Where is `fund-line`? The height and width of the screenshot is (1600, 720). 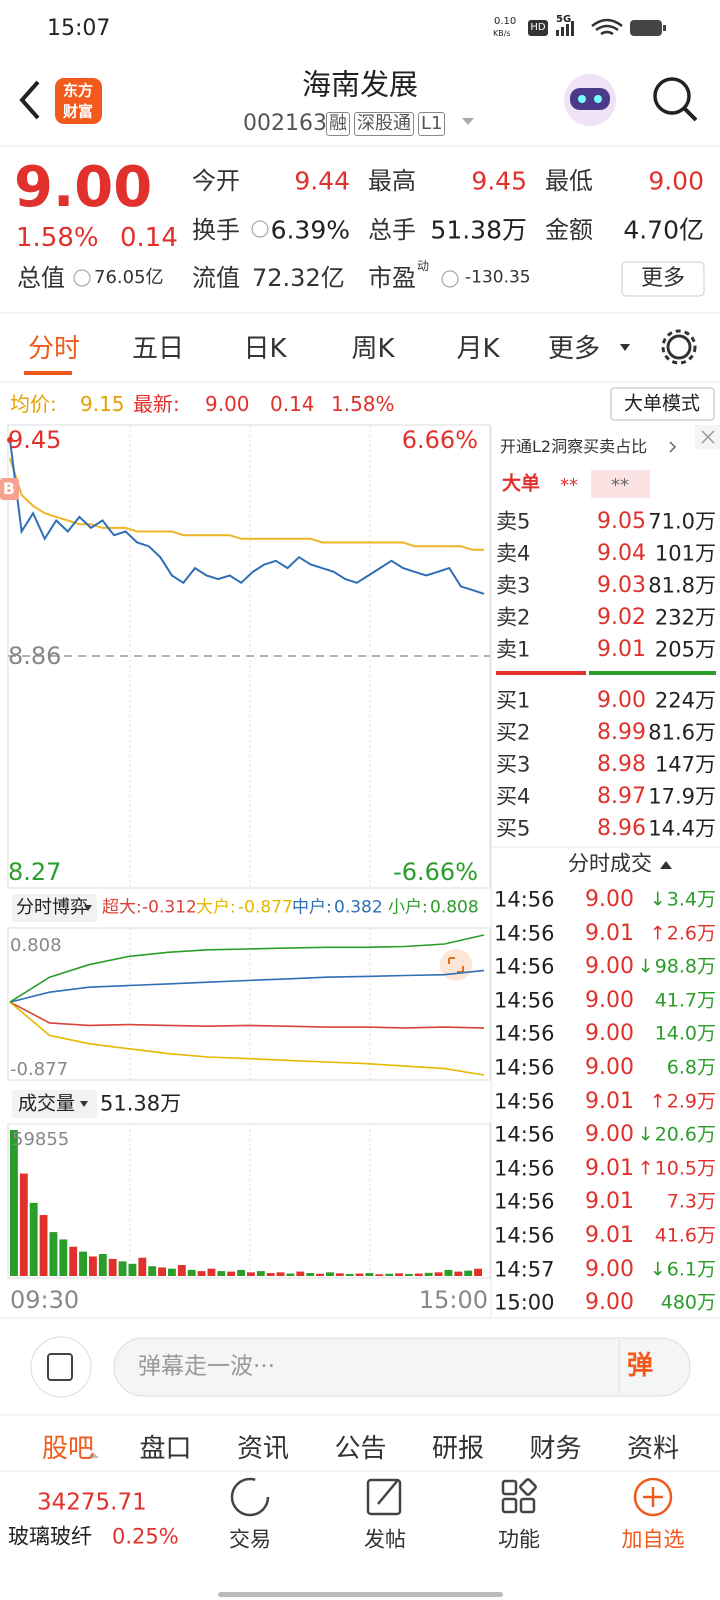 fund-line is located at coordinates (247, 968).